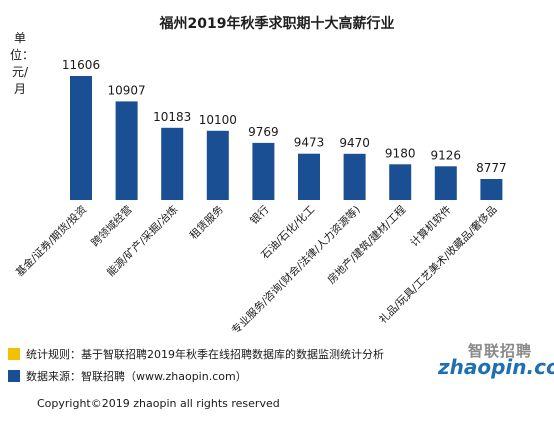 The height and width of the screenshot is (421, 554). What do you see at coordinates (367, 245) in the screenshot?
I see `category-label: 房地产/建筑/建材/工程` at bounding box center [367, 245].